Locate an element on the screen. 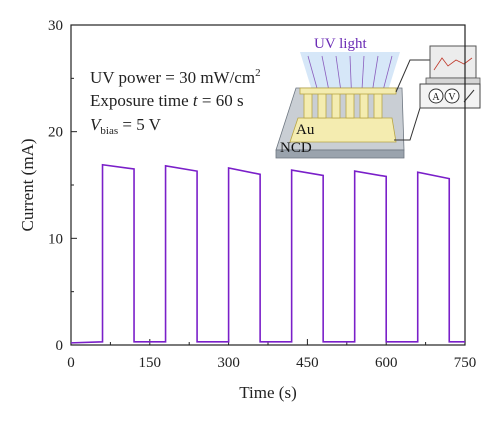 The image size is (500, 423). inset-diagram: A V UV light Au NCD is located at coordinates (378, 97).